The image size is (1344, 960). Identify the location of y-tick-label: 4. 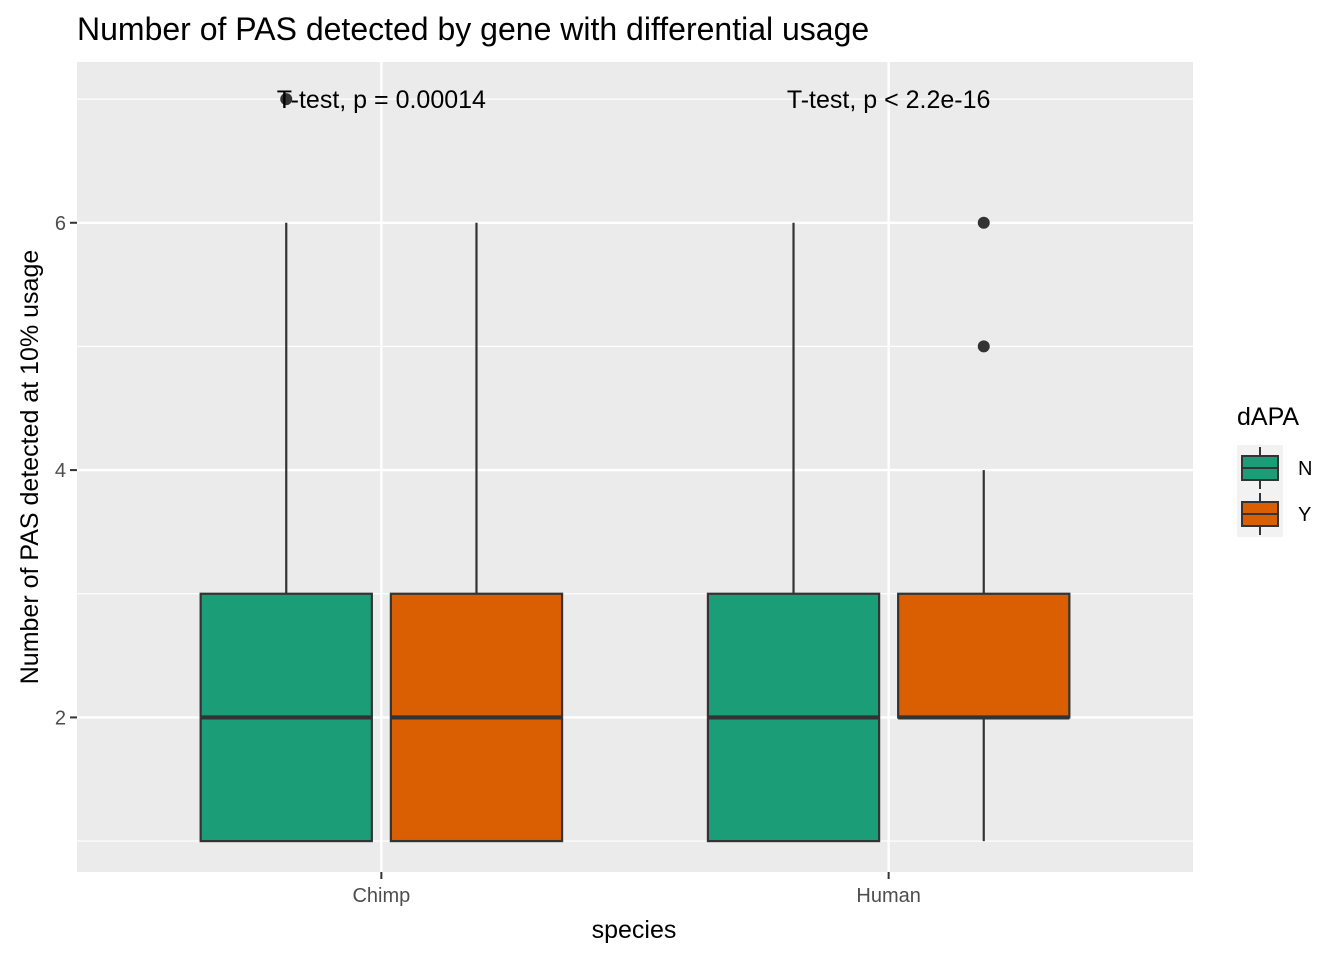
(60, 471).